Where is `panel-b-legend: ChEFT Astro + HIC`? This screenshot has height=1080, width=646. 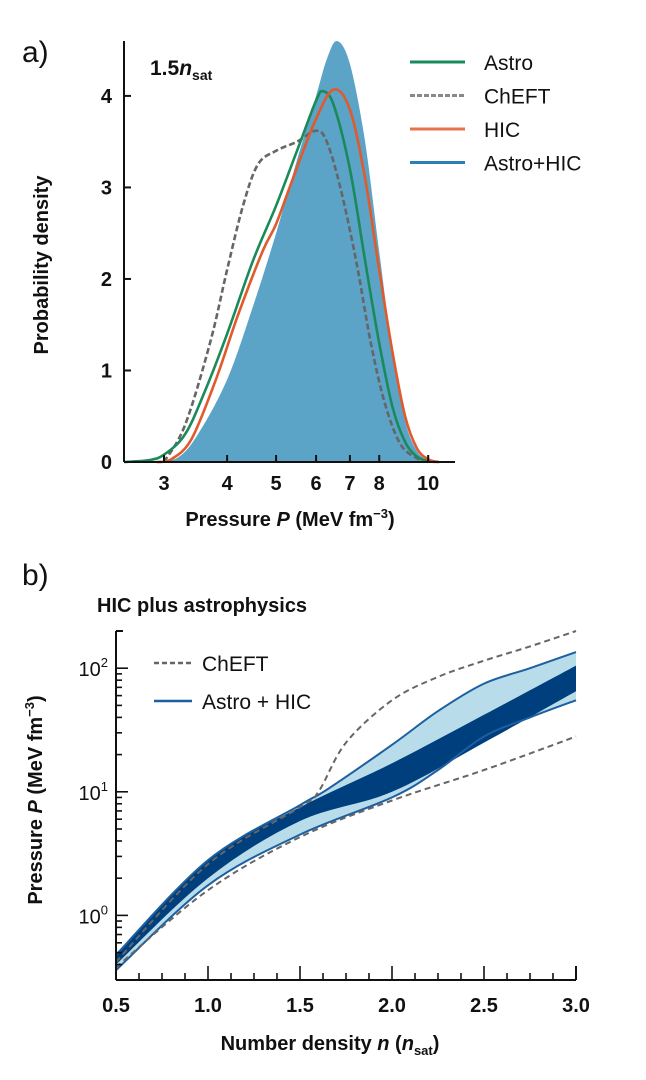 panel-b-legend: ChEFT Astro + HIC is located at coordinates (232, 683).